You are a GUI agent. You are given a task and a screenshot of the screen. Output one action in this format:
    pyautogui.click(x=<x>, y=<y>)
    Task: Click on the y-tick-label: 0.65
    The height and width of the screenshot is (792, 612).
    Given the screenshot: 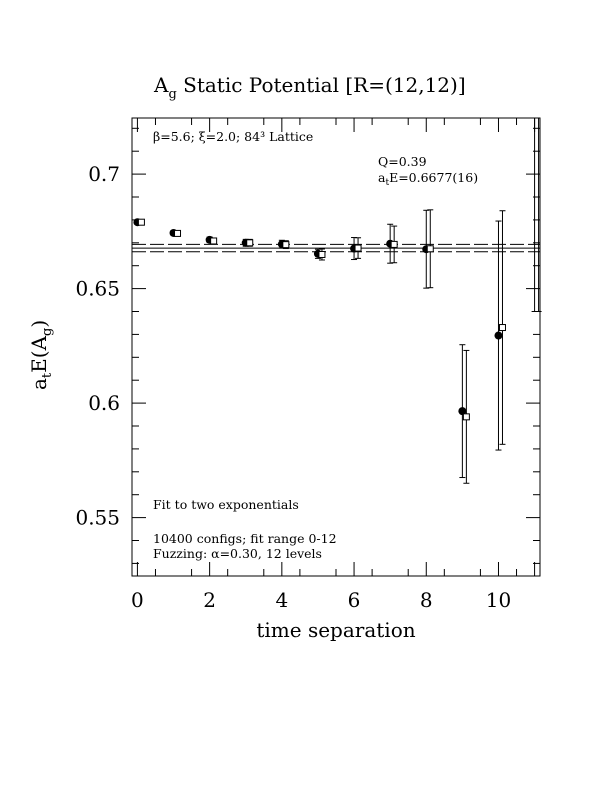 What is the action you would take?
    pyautogui.click(x=97, y=289)
    